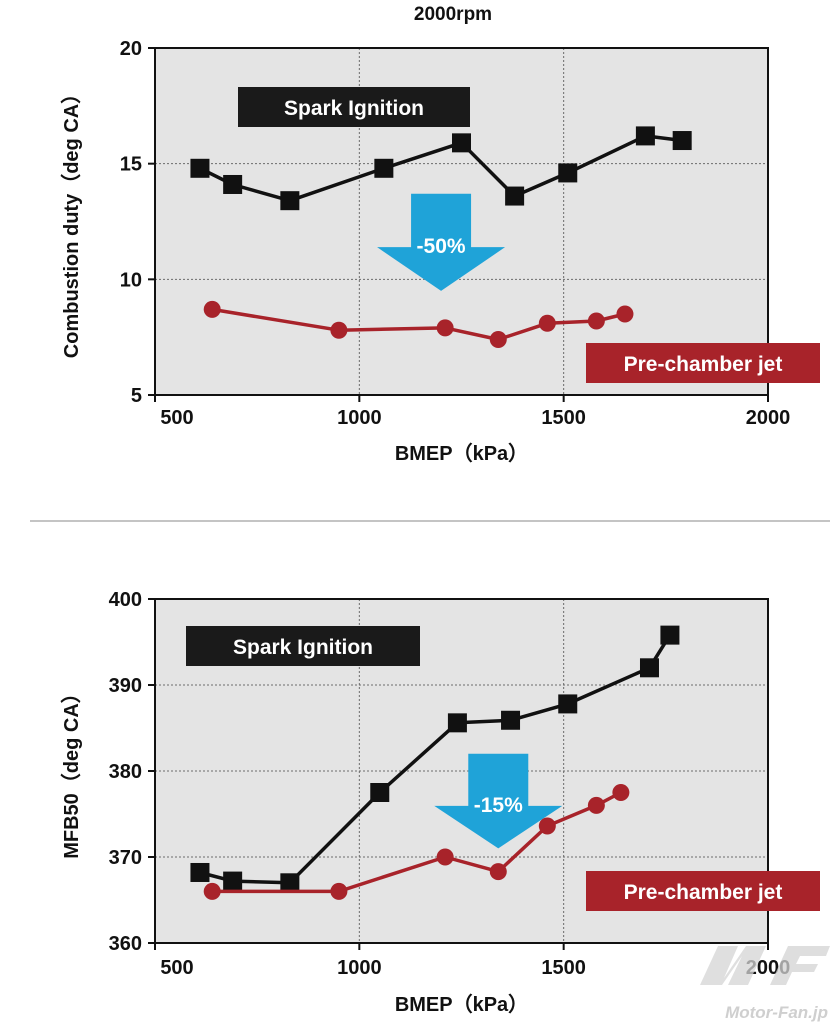 This screenshot has height=1024, width=839. I want to click on y-tick-label: 390, so click(125, 686).